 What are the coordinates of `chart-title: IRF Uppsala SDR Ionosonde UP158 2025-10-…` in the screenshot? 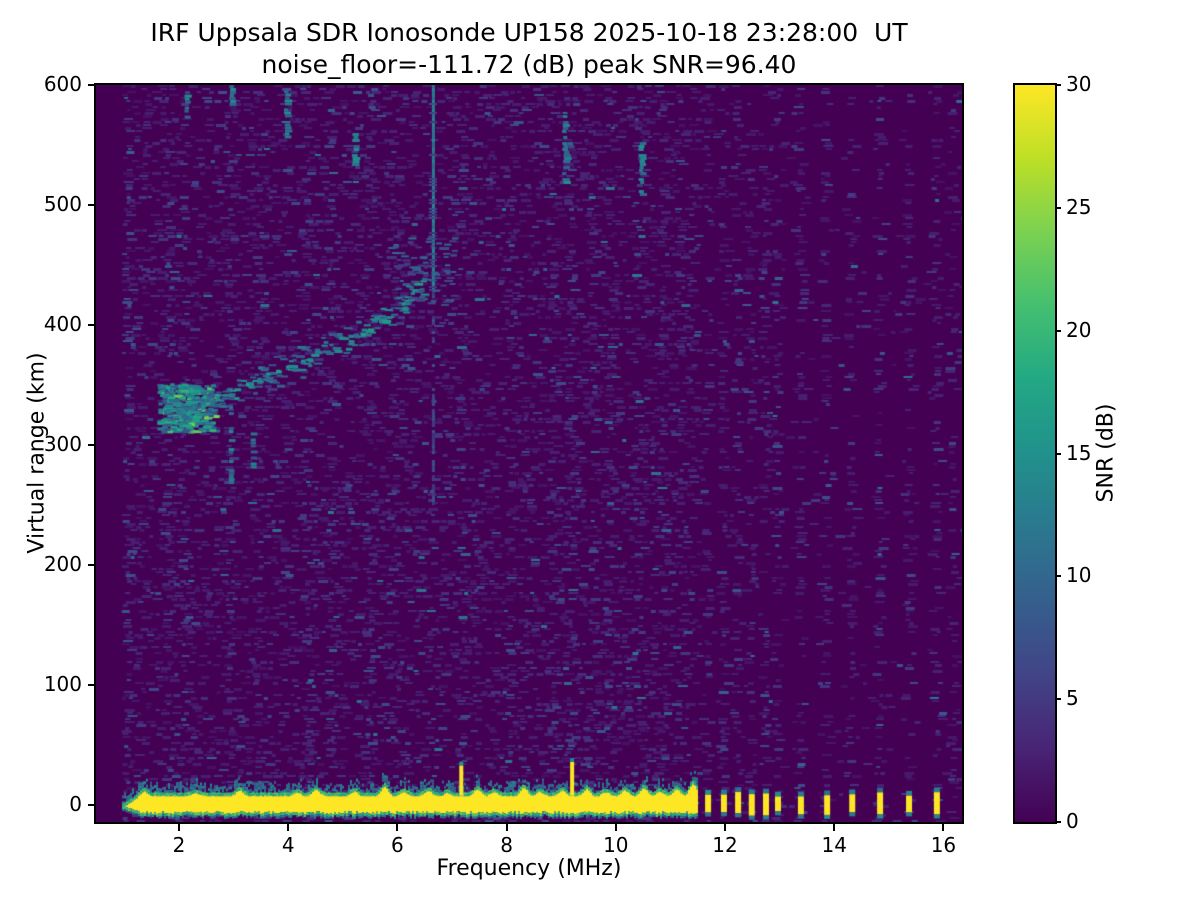 It's located at (529, 32).